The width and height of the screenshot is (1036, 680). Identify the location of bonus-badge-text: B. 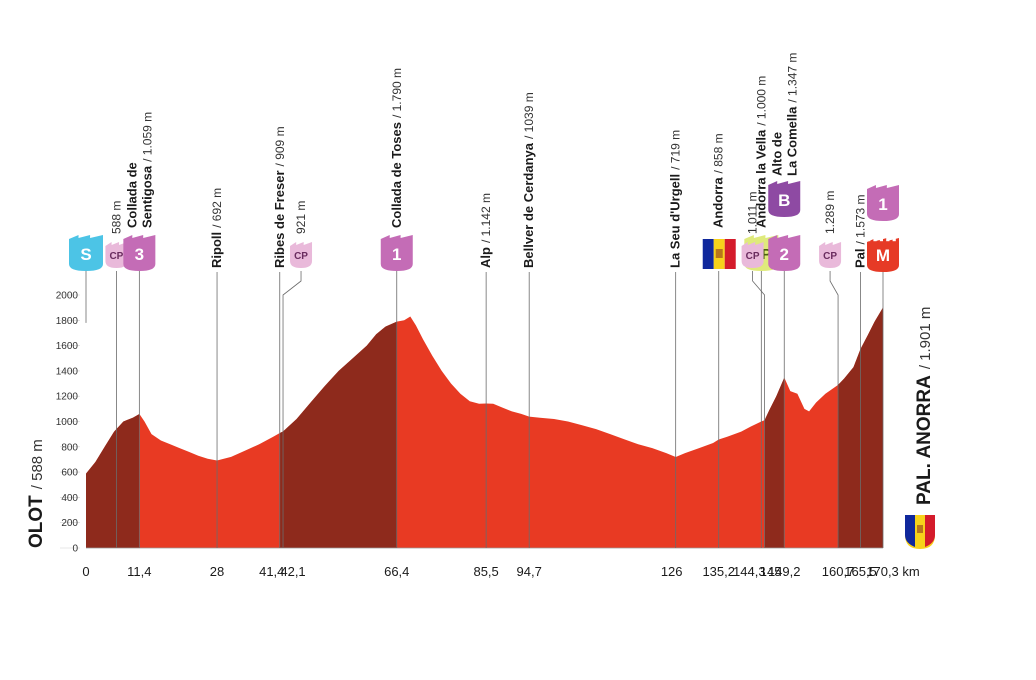
(784, 200).